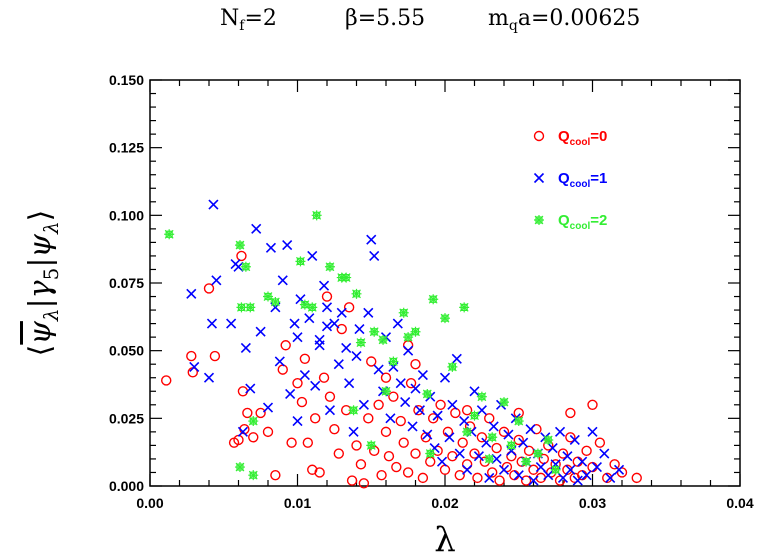 The width and height of the screenshot is (767, 554). I want to click on x-tick-label: 0.03, so click(592, 503).